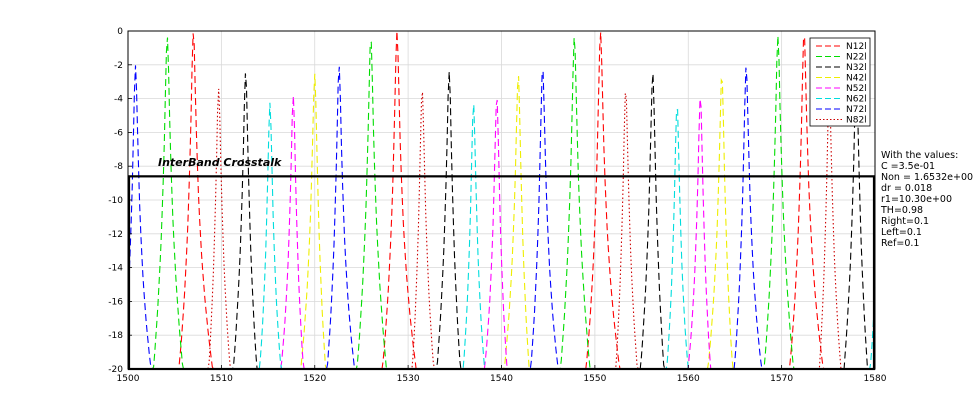 This screenshot has height=416, width=973. I want to click on y-tick-label: -8, so click(118, 167).